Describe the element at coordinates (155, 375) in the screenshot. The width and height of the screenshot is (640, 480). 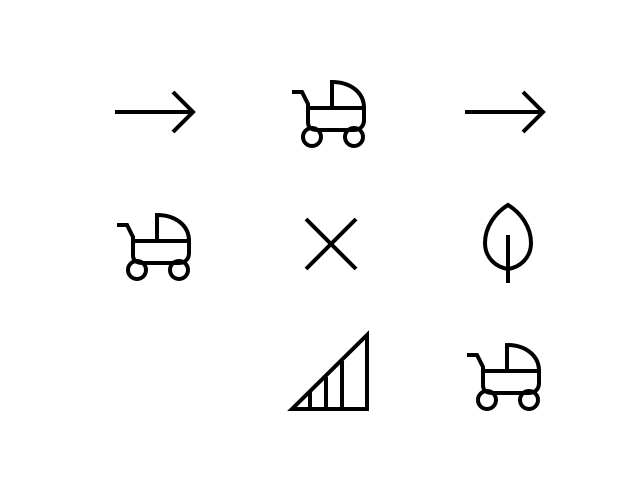
I see `empty-cell` at that location.